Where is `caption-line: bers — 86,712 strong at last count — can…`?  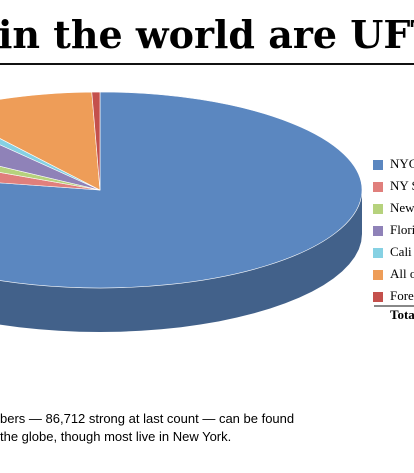
caption-line: bers — 86,712 strong at last count — can… is located at coordinates (147, 418).